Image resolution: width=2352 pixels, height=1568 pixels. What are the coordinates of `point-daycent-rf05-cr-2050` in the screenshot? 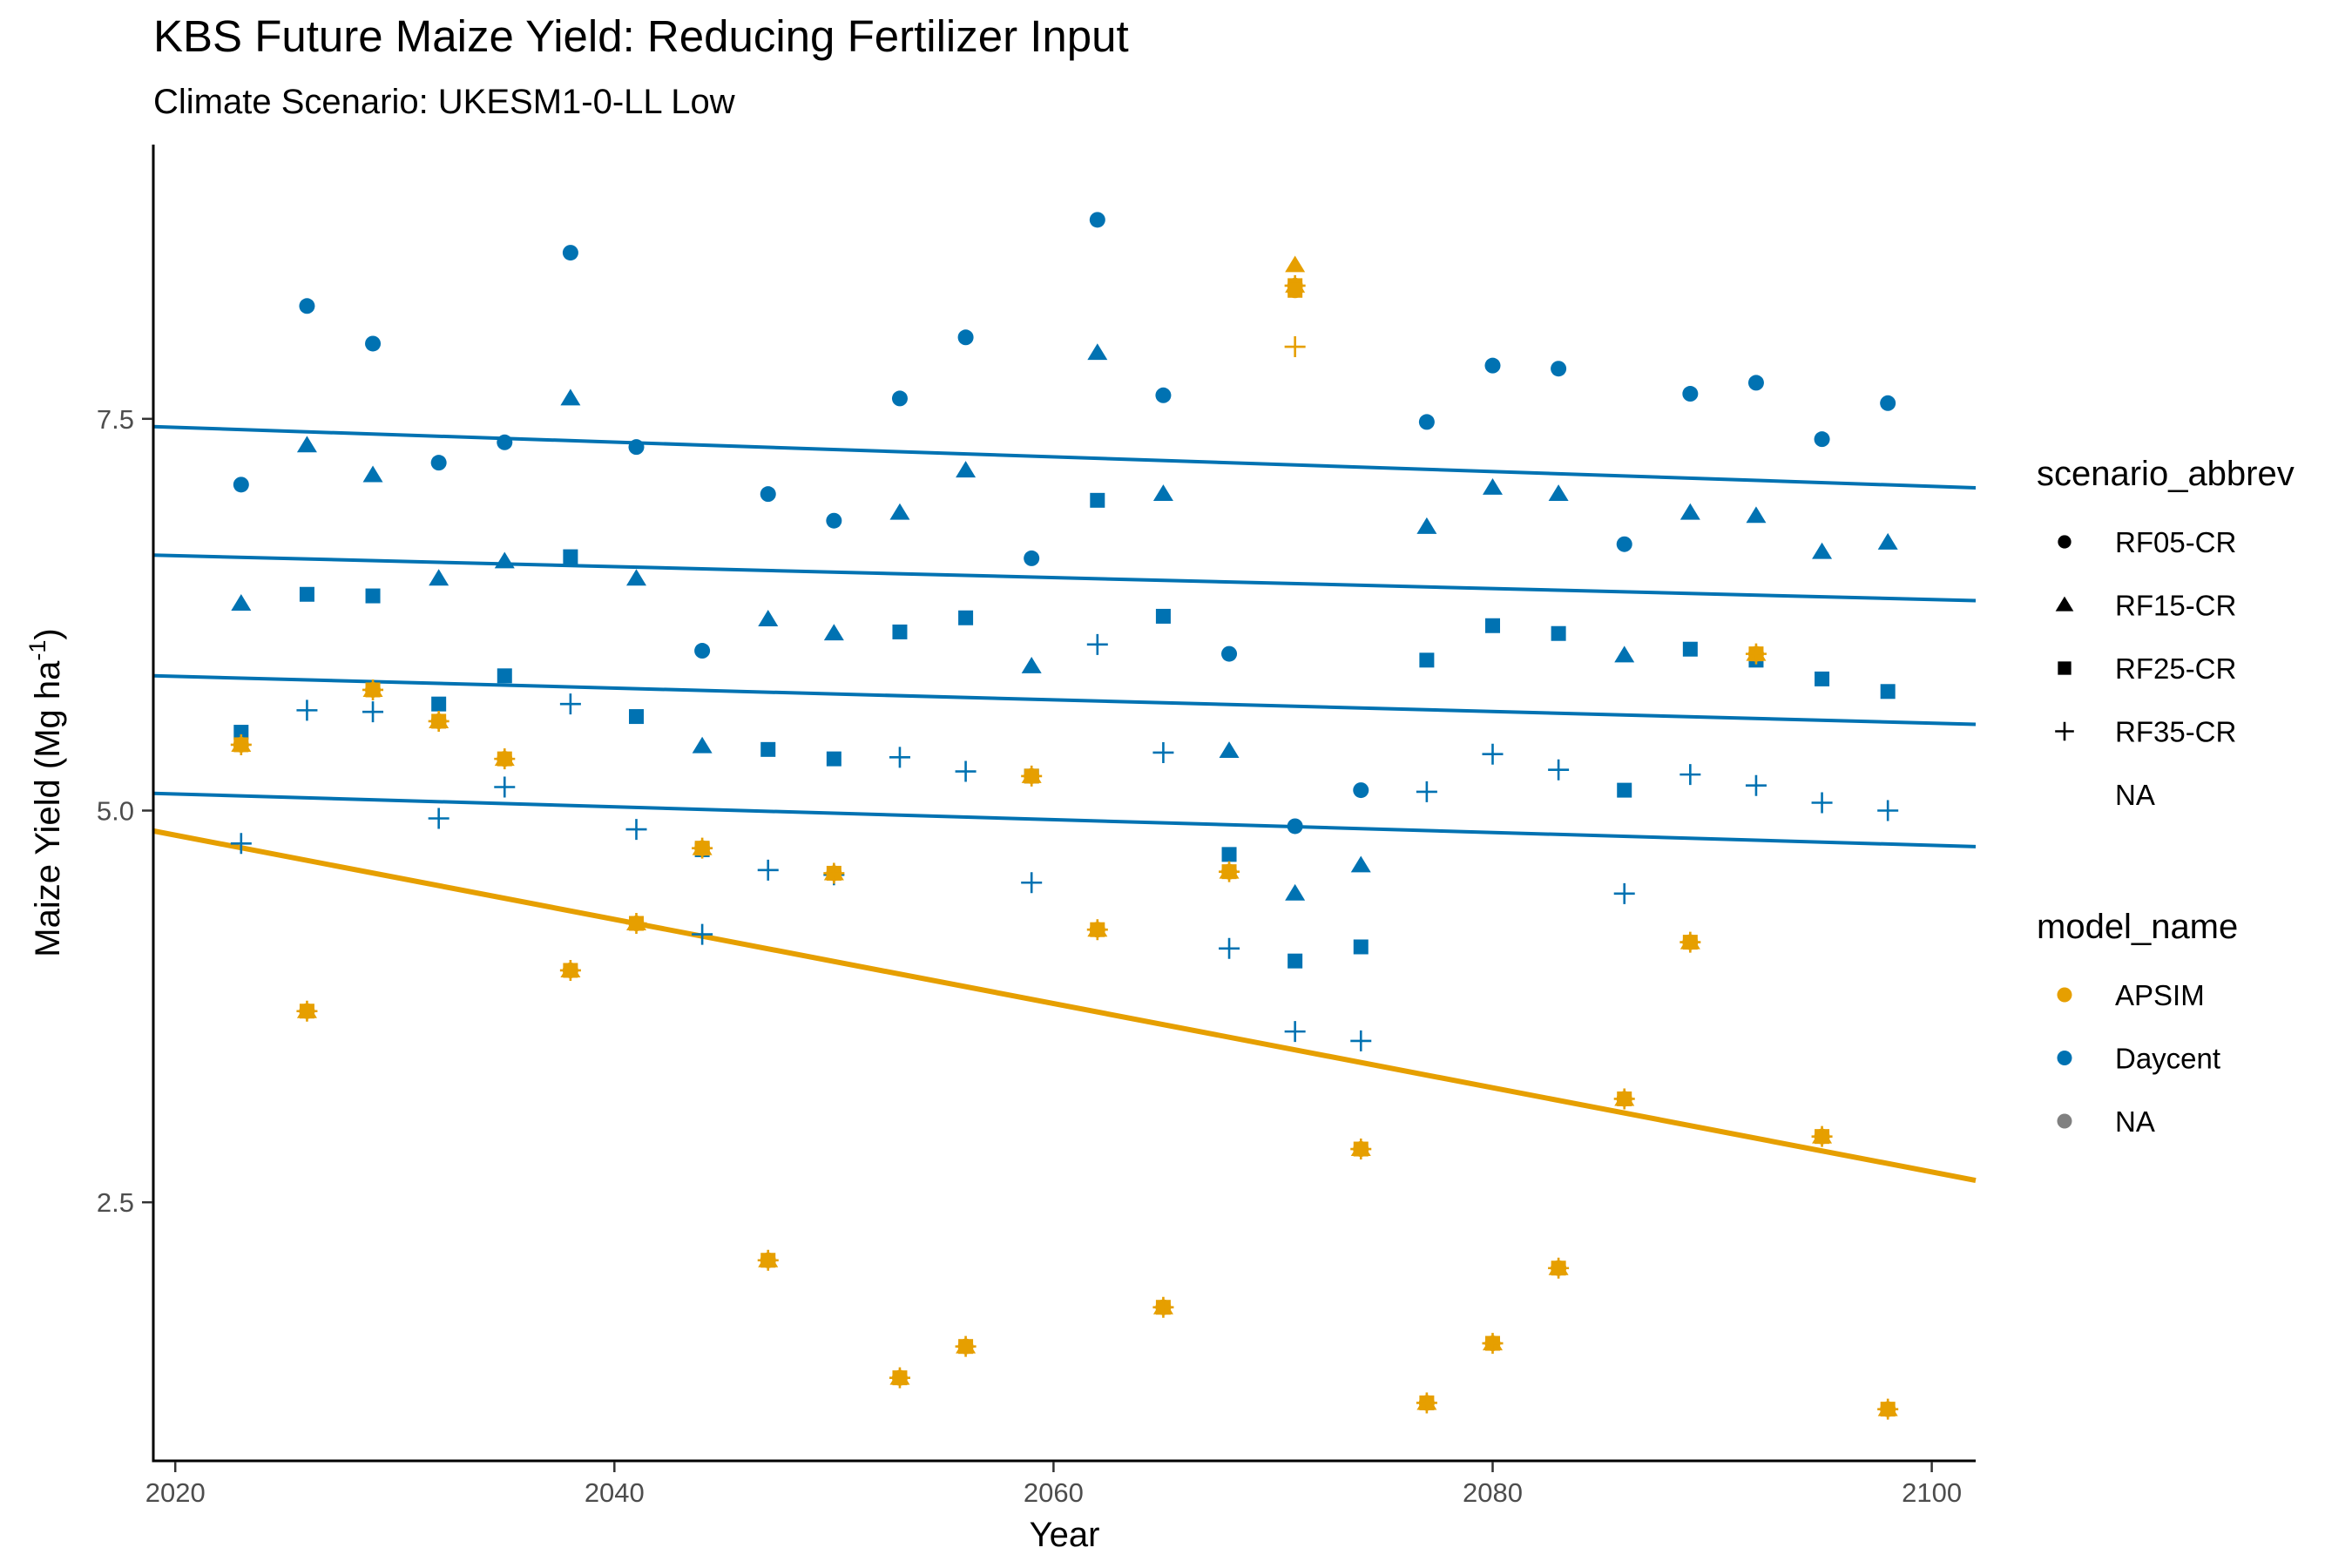 It's located at (834, 520).